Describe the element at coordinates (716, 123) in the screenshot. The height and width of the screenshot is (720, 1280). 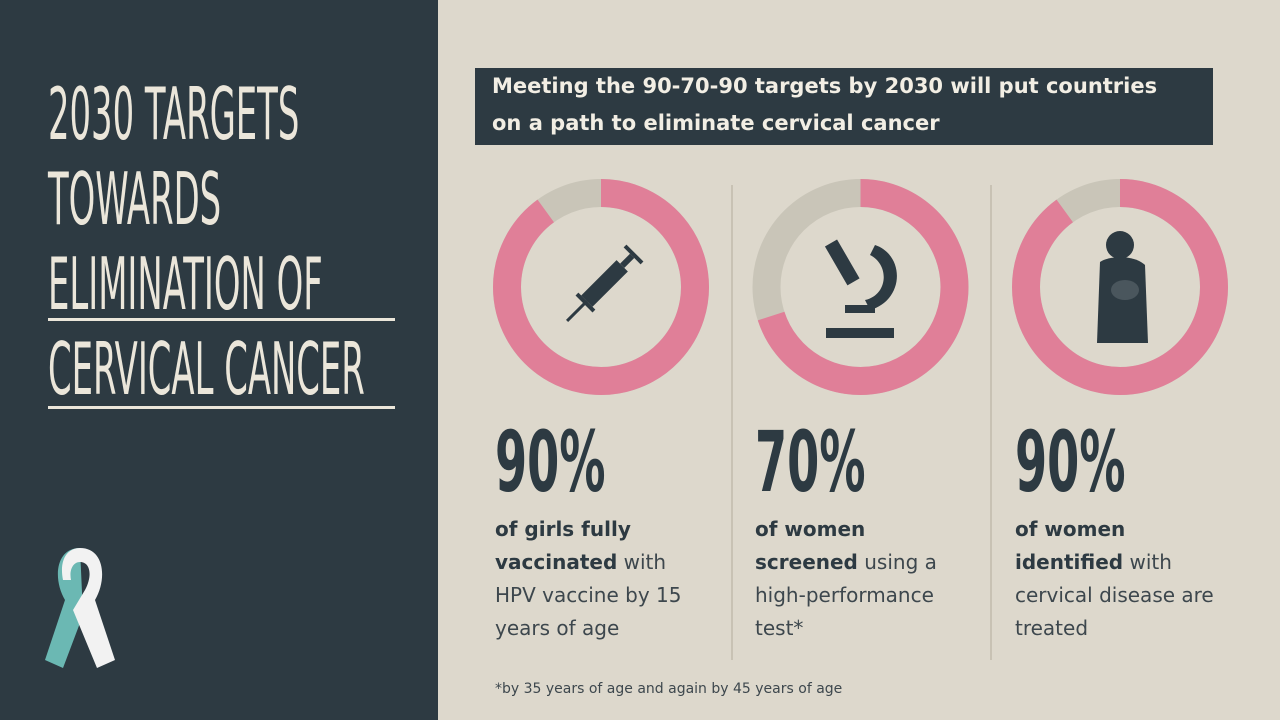
I see `headline-line: on a path to eliminate cervical cancer` at that location.